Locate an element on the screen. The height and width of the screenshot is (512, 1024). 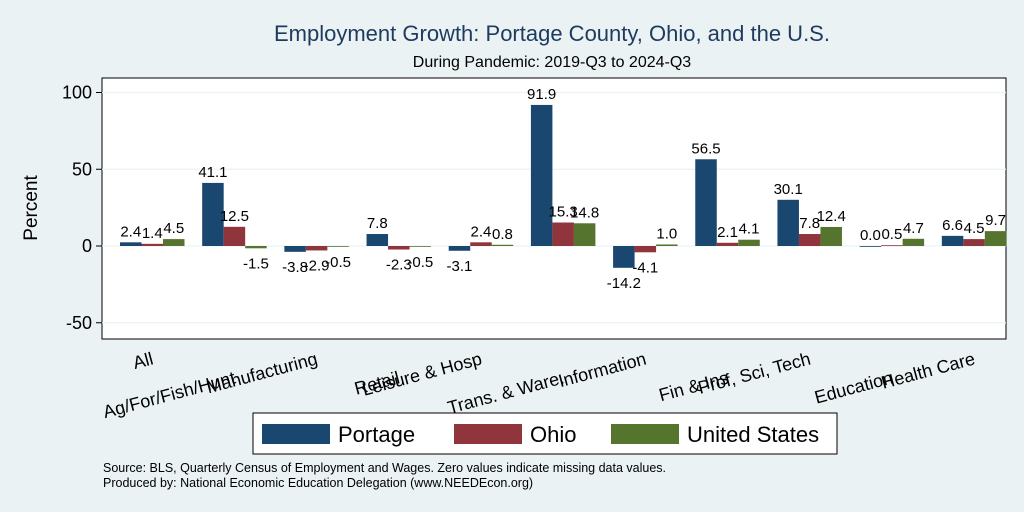
chart-subtitle: During Pandemic: 2019-Q3 to 2024-Q3 is located at coordinates (552, 62).